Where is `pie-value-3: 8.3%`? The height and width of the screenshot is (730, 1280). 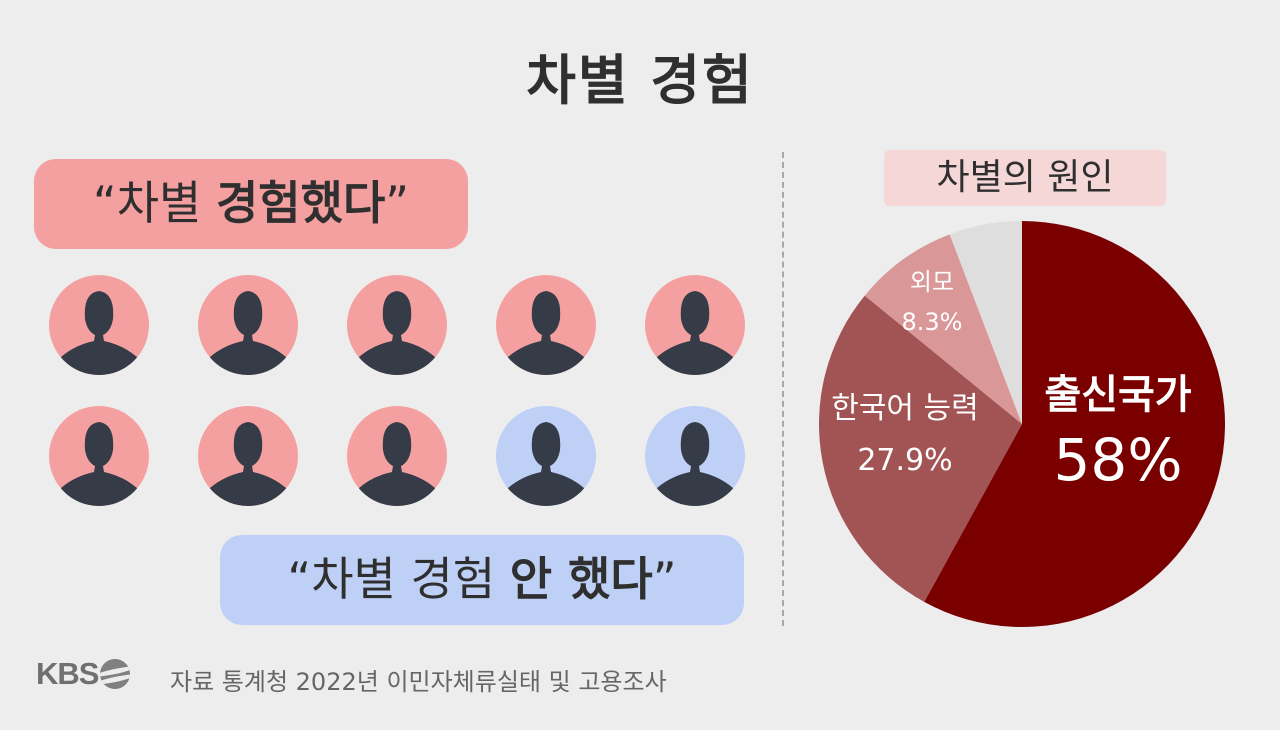
pie-value-3: 8.3% is located at coordinates (932, 322).